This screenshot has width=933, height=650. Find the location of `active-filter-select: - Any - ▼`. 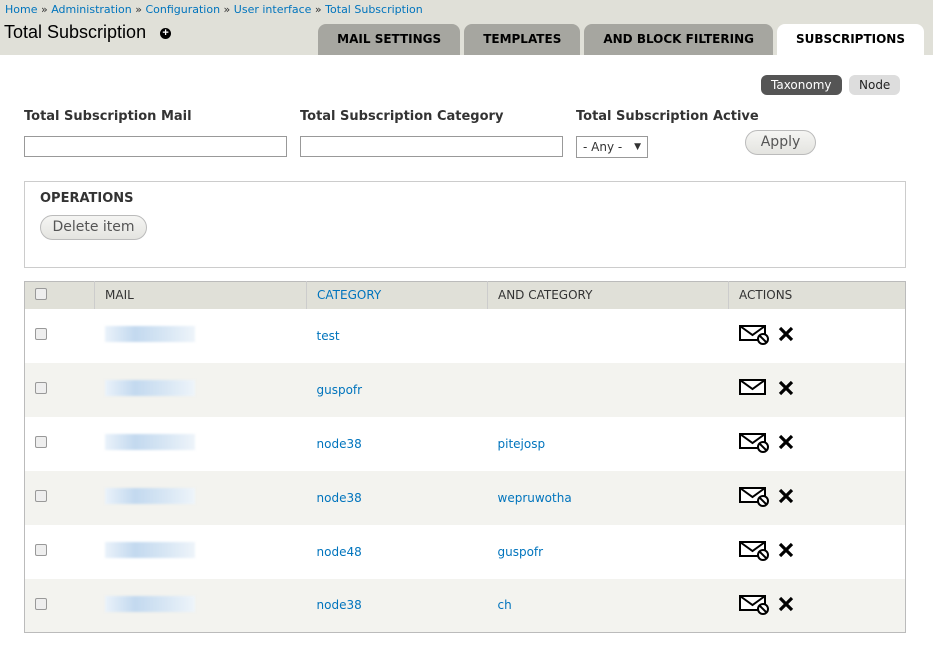

active-filter-select: - Any - ▼ is located at coordinates (612, 147).